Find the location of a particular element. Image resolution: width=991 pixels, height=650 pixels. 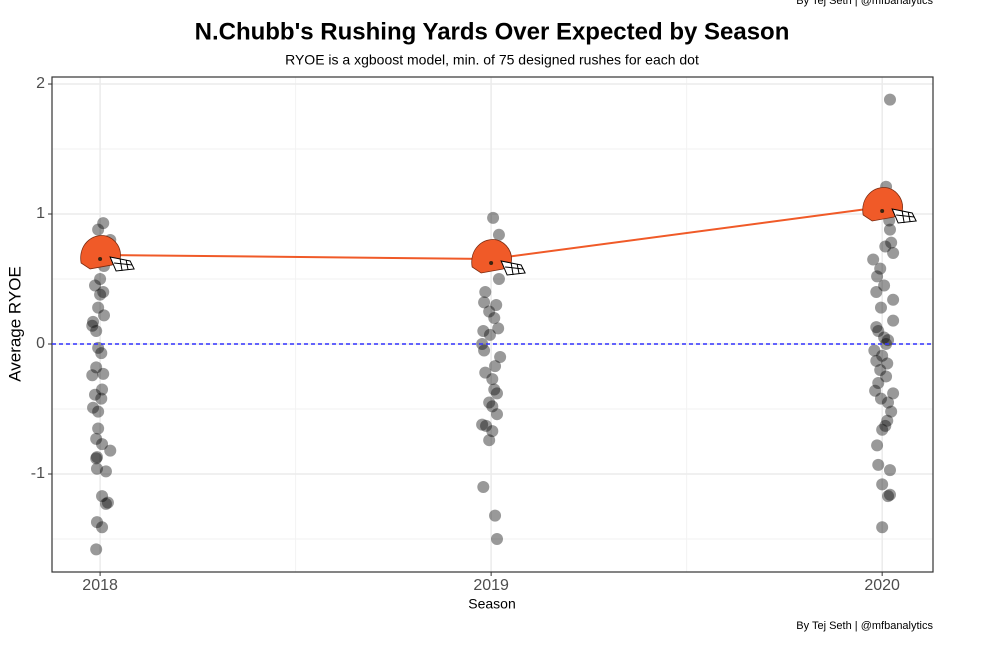

y-tick-label: 0 is located at coordinates (40, 343).